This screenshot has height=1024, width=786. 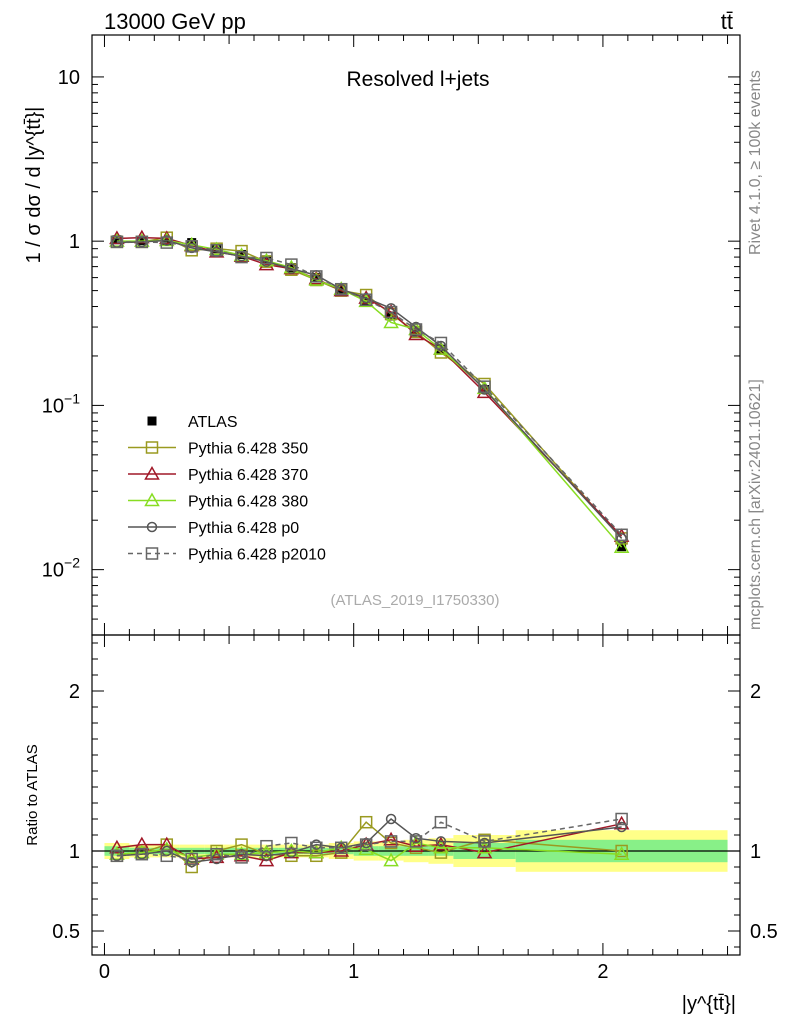 What do you see at coordinates (66, 932) in the screenshot?
I see `ratio-y-tick-label: 0.5` at bounding box center [66, 932].